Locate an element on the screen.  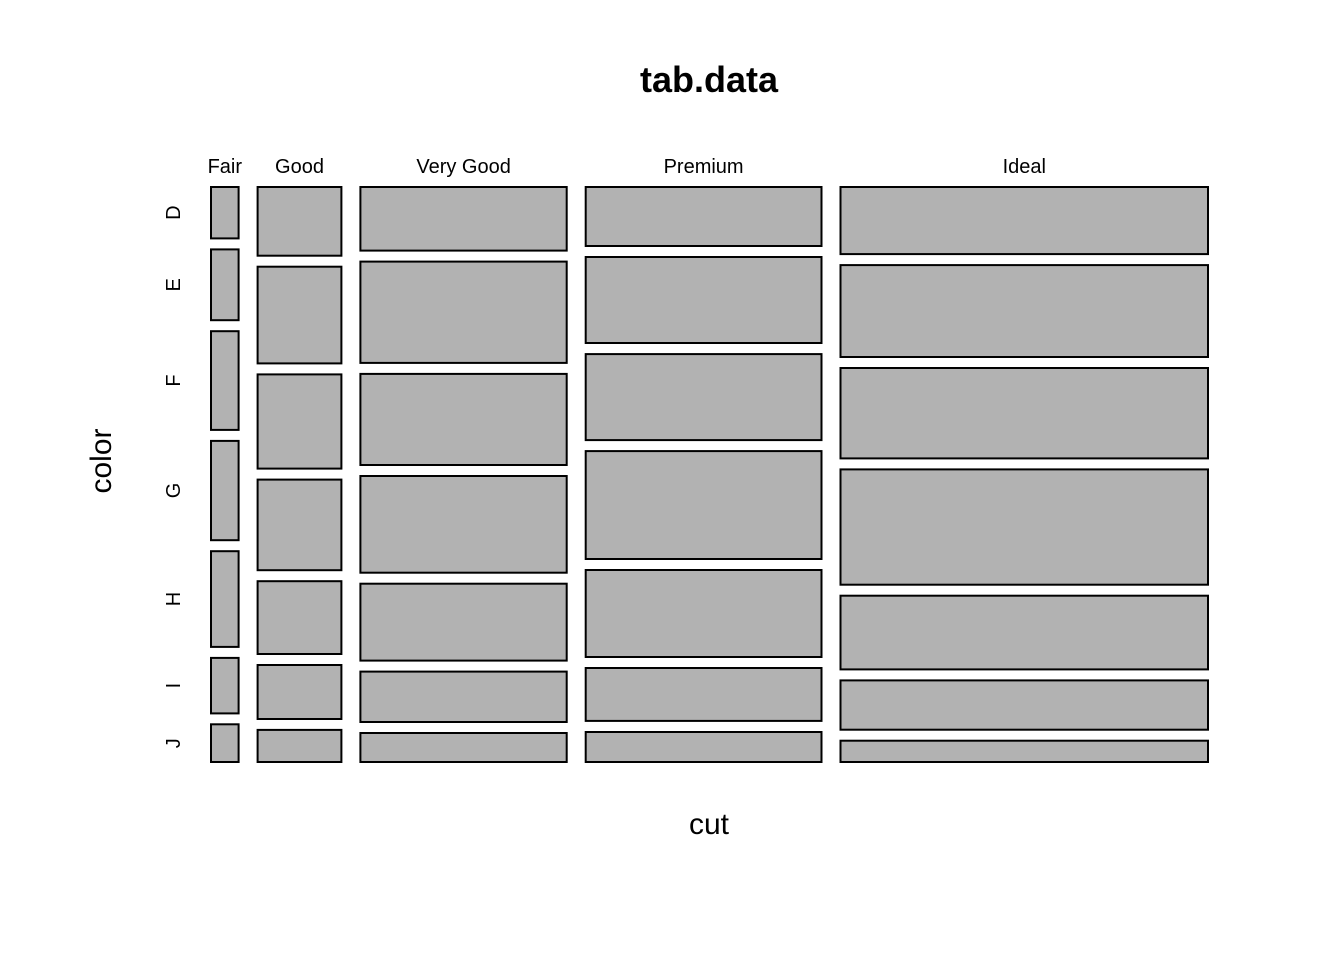
tile-premium-e is located at coordinates (703, 300).